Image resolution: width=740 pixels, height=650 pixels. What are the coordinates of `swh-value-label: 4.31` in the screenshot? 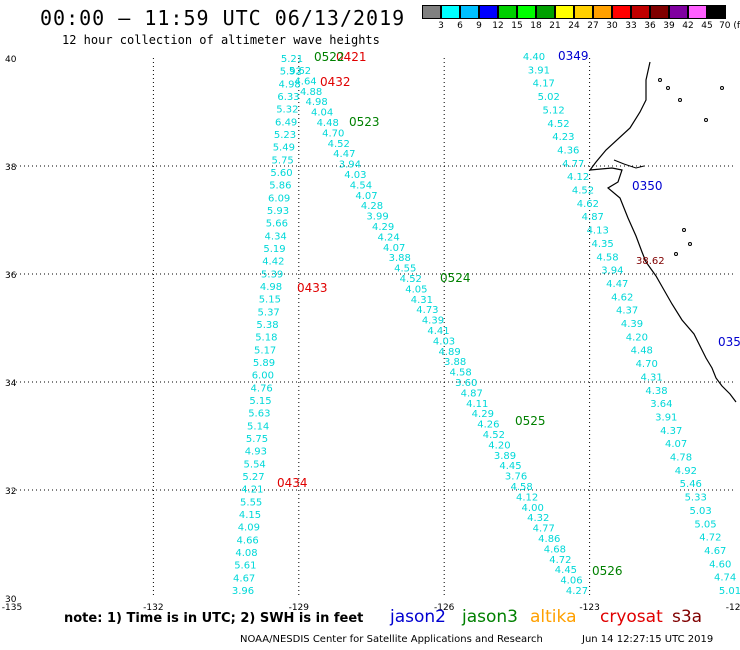 It's located at (422, 300).